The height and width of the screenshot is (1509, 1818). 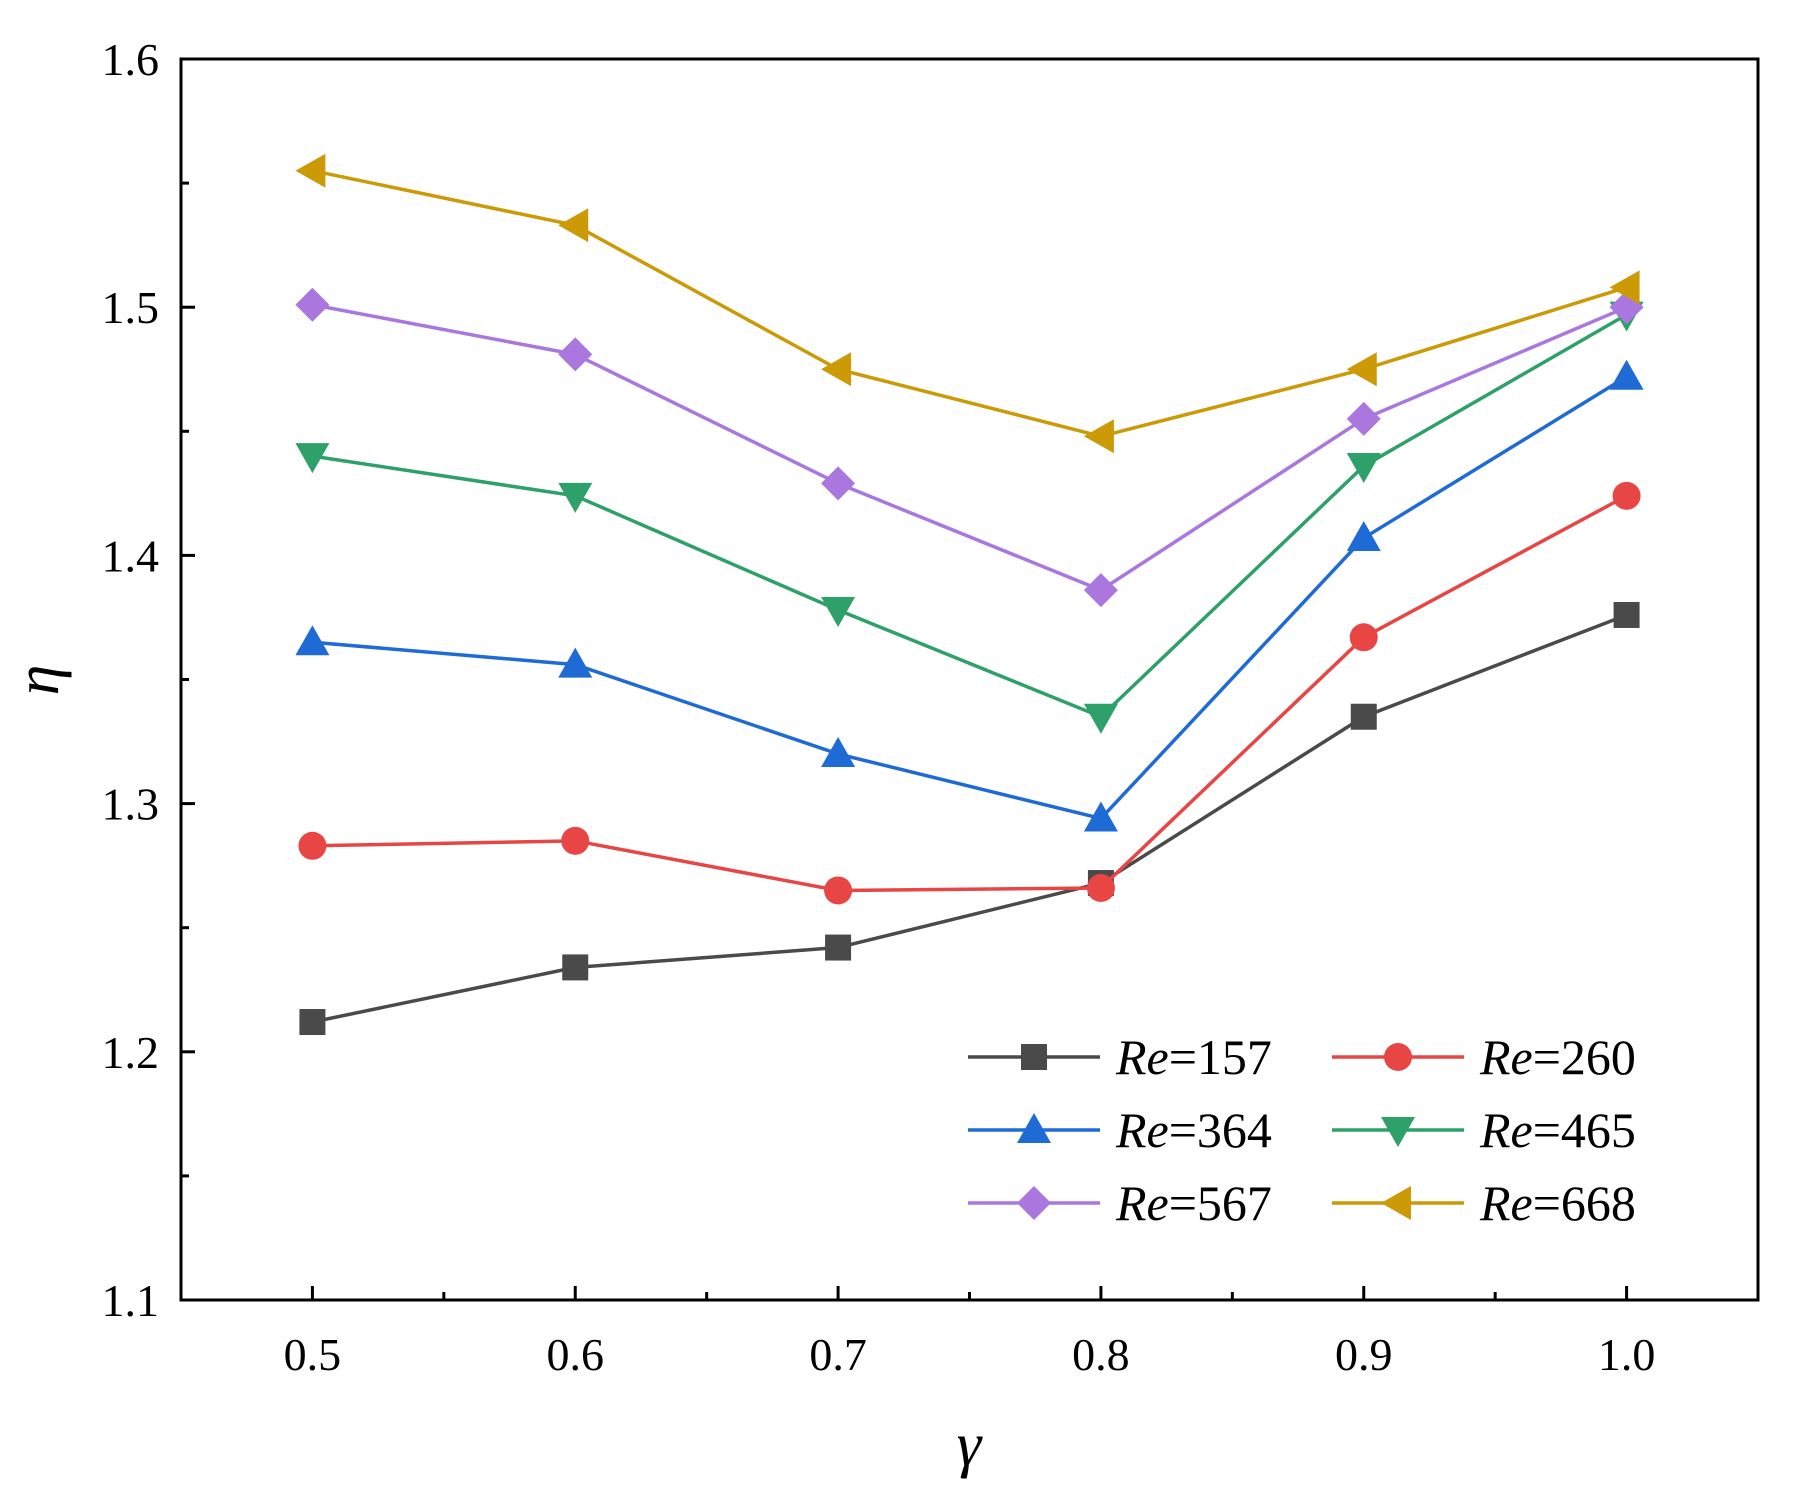 What do you see at coordinates (838, 1354) in the screenshot?
I see `x-tick-label: 0.7` at bounding box center [838, 1354].